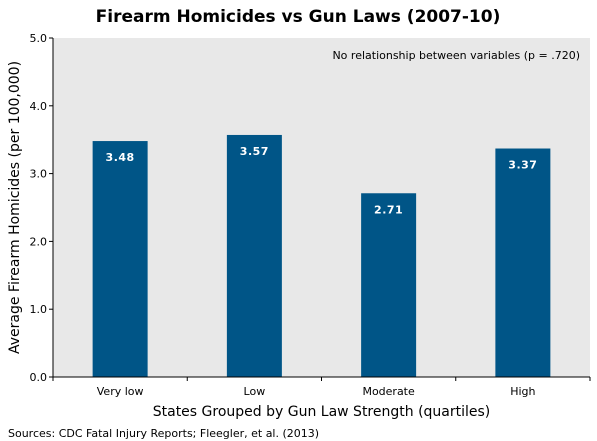 This screenshot has width=597, height=441. I want to click on y-tick-label: 5.0, so click(39, 38).